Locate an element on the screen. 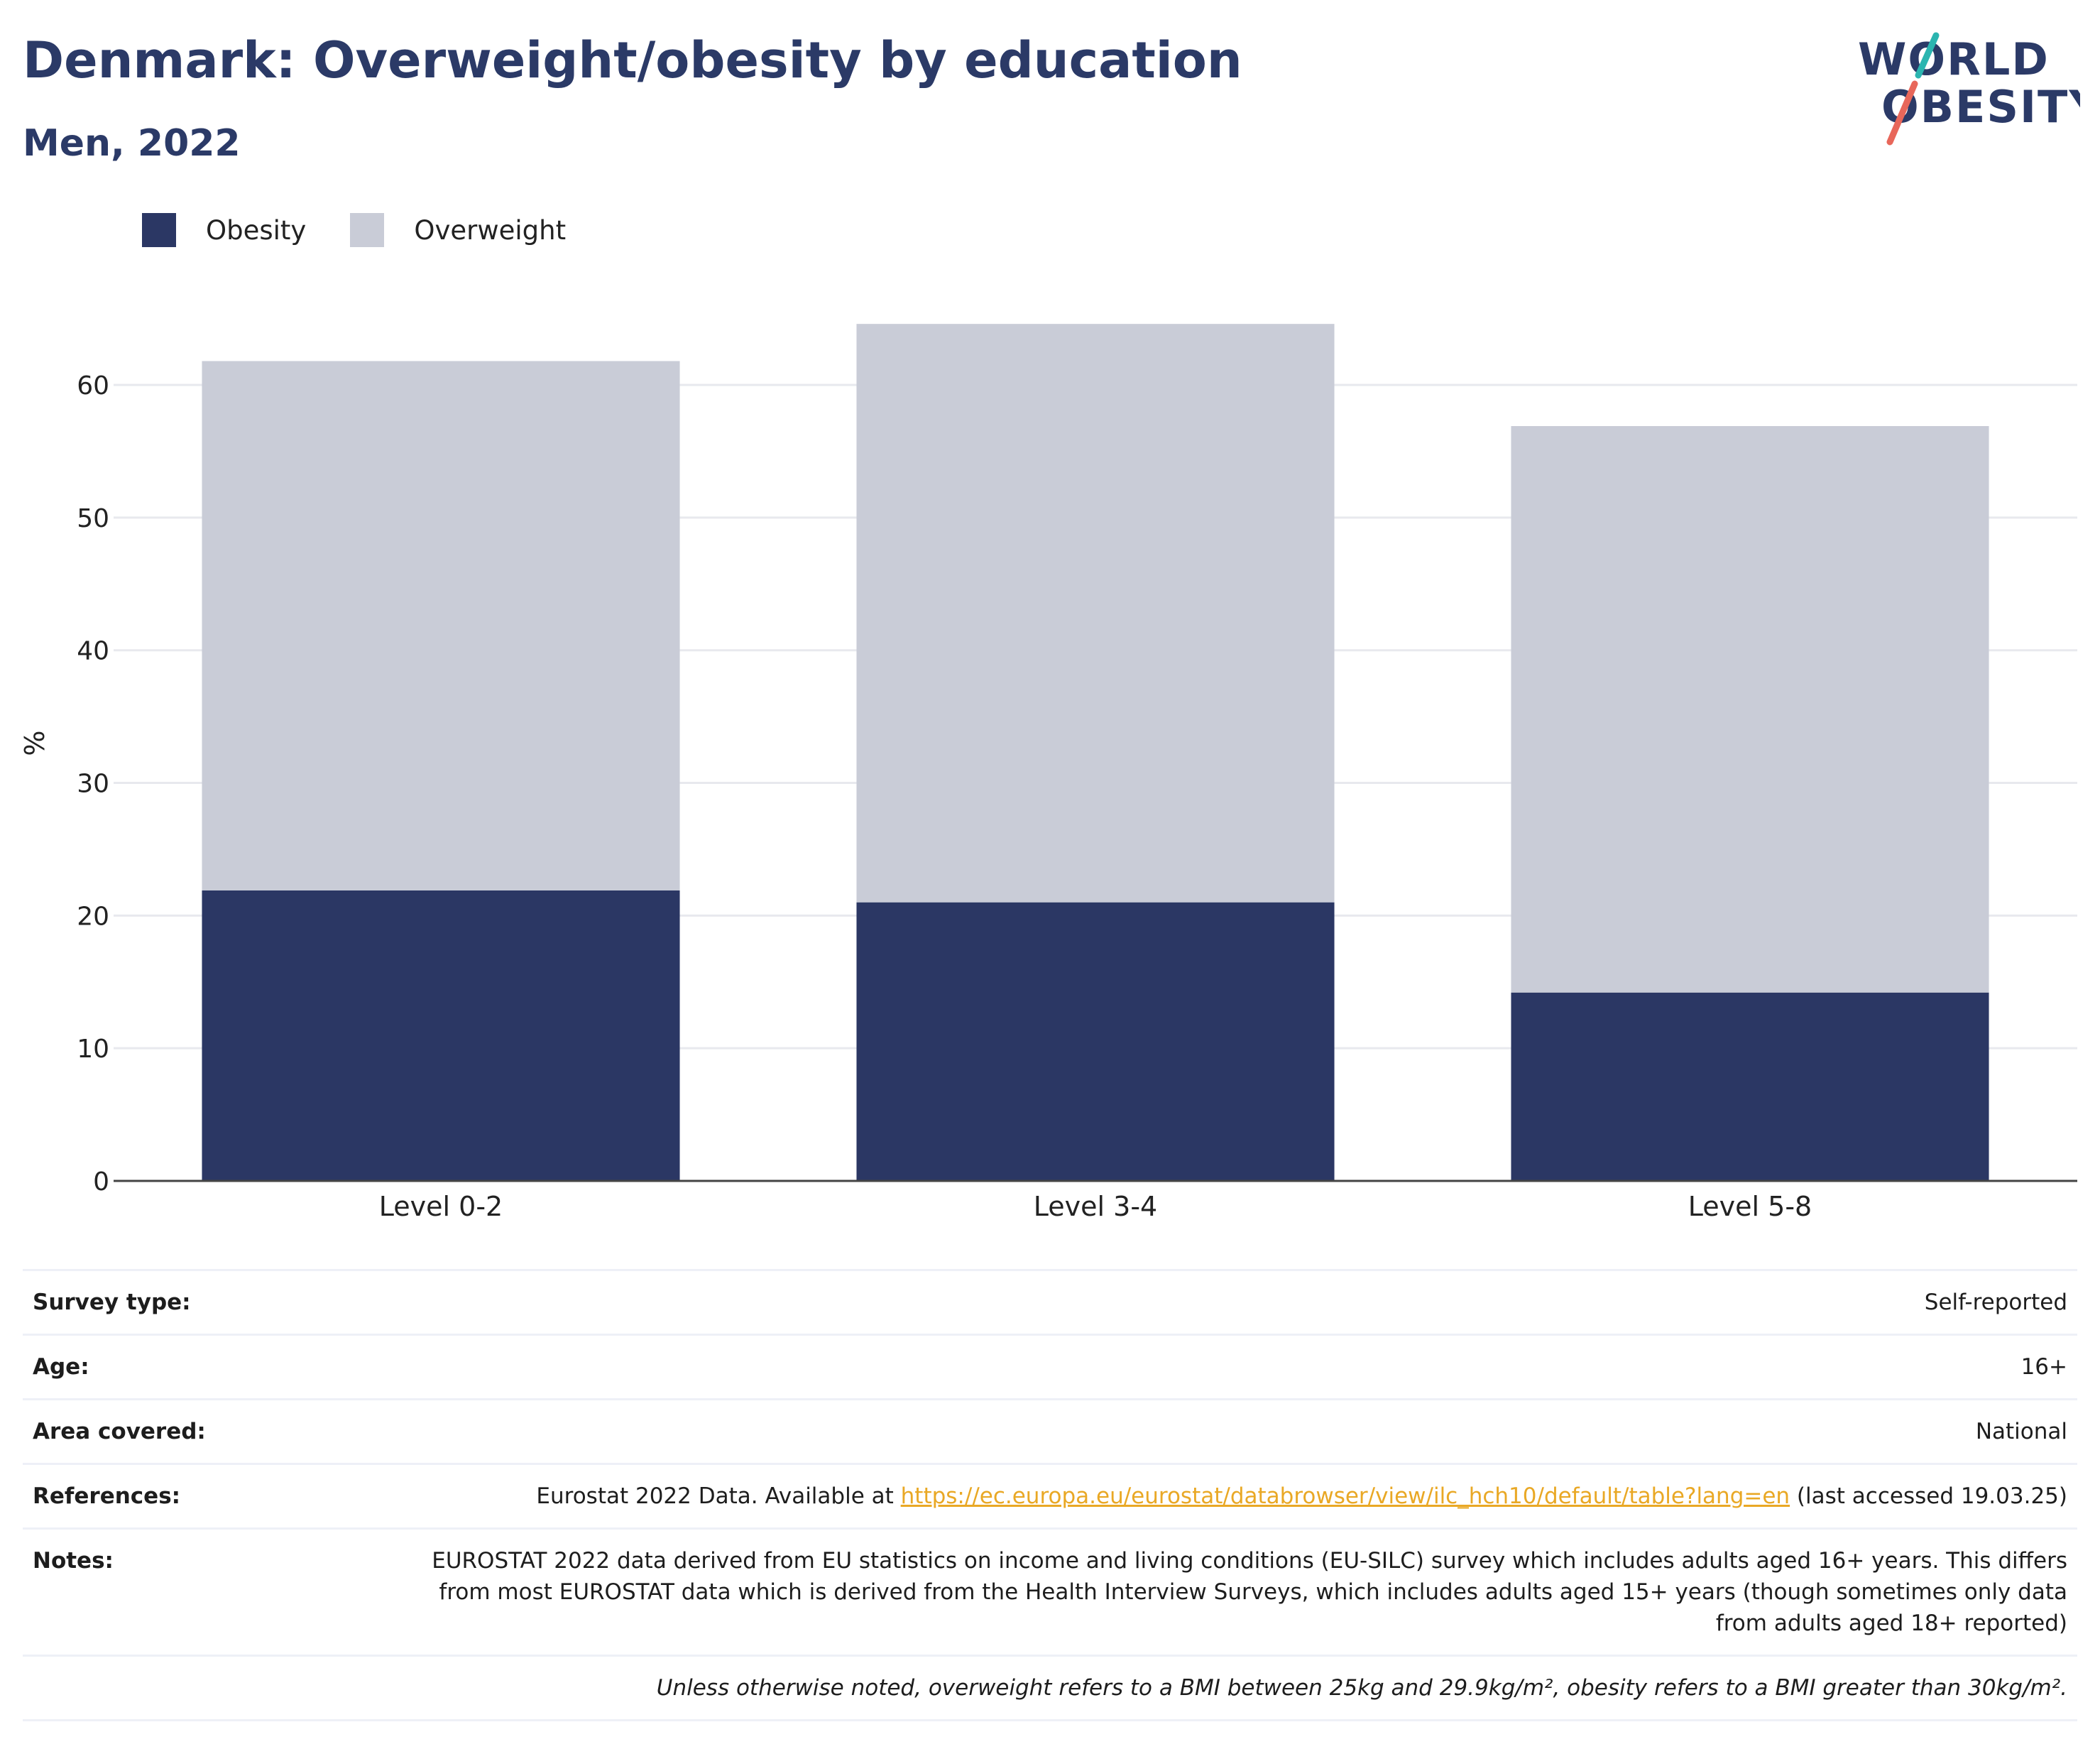 Image resolution: width=2100 pixels, height=1749 pixels. area-value: National is located at coordinates (1244, 1431).